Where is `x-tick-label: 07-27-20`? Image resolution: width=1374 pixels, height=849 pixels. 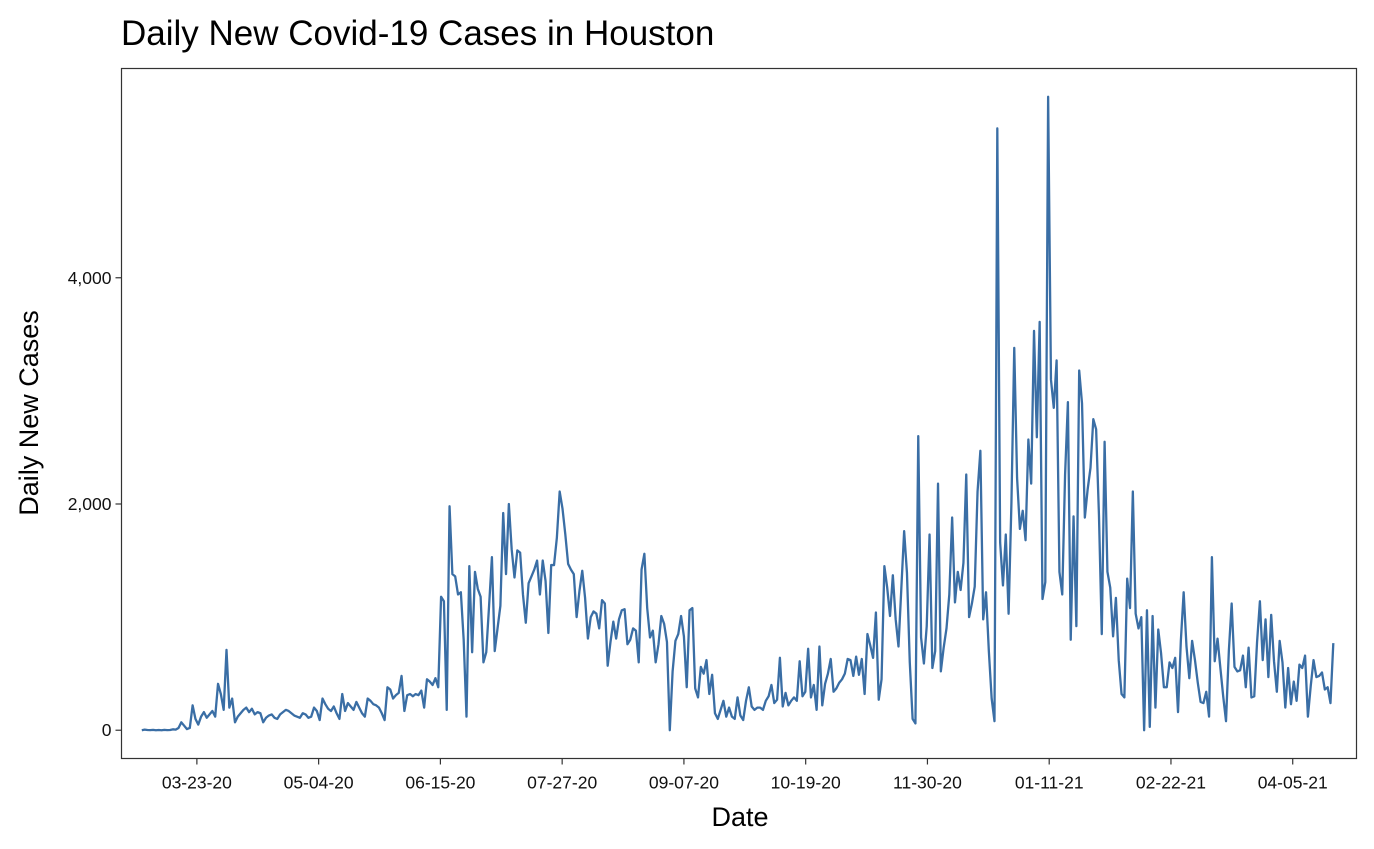 x-tick-label: 07-27-20 is located at coordinates (562, 783).